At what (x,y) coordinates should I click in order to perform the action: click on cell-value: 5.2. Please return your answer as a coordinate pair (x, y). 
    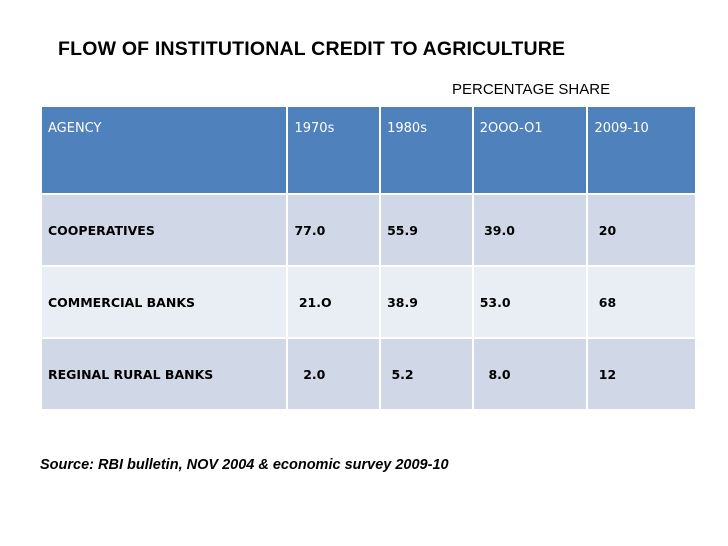
    Looking at the image, I should click on (426, 374).